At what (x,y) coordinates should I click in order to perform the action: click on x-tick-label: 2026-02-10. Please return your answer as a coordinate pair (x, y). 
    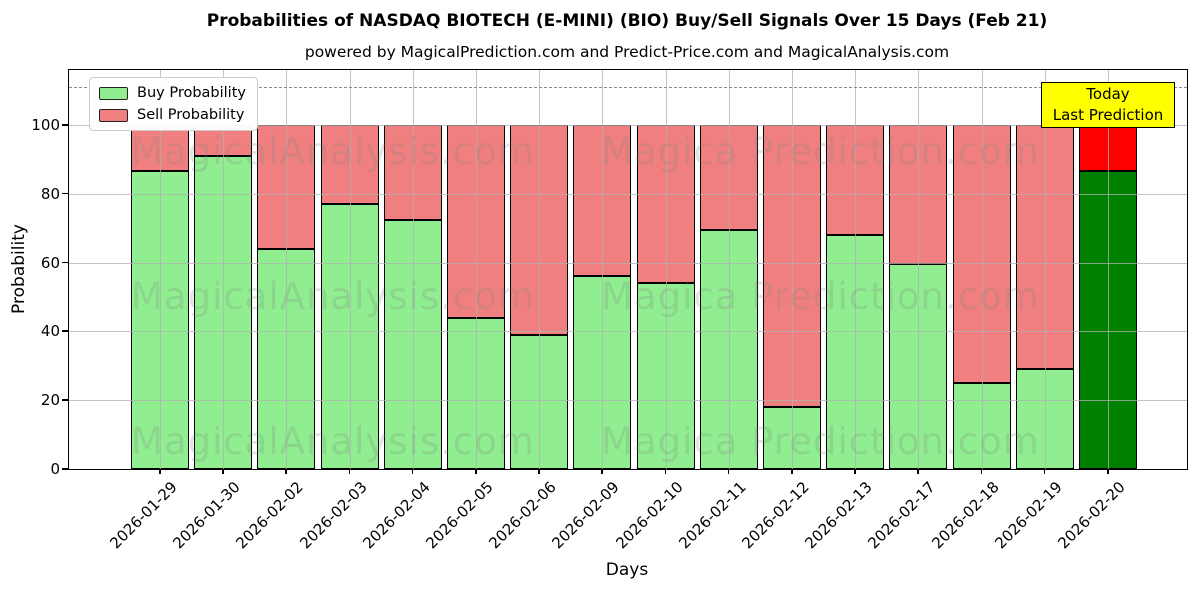
    Looking at the image, I should click on (649, 515).